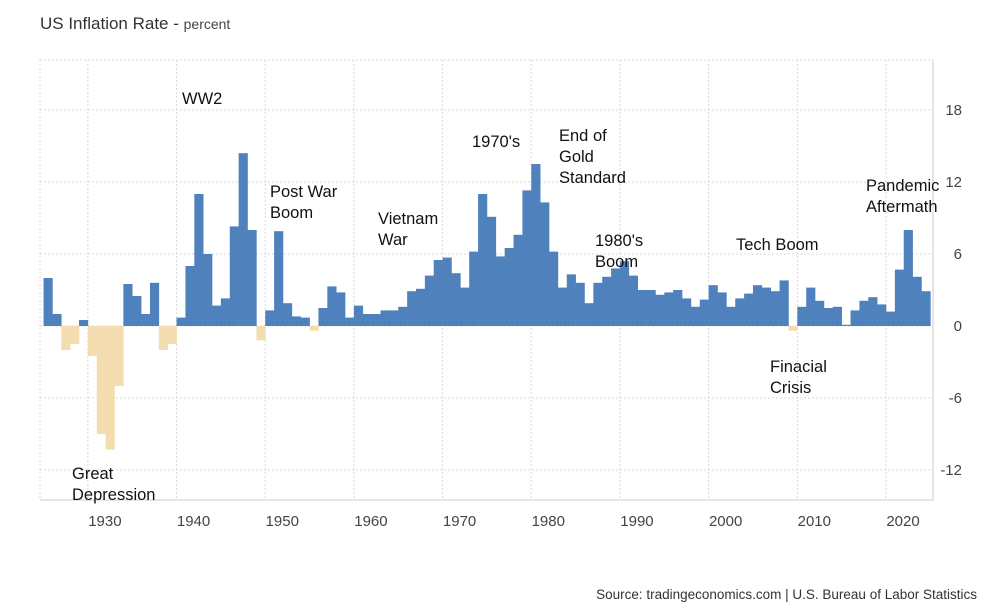 The height and width of the screenshot is (612, 994). I want to click on bar-1993, so click(651, 308).